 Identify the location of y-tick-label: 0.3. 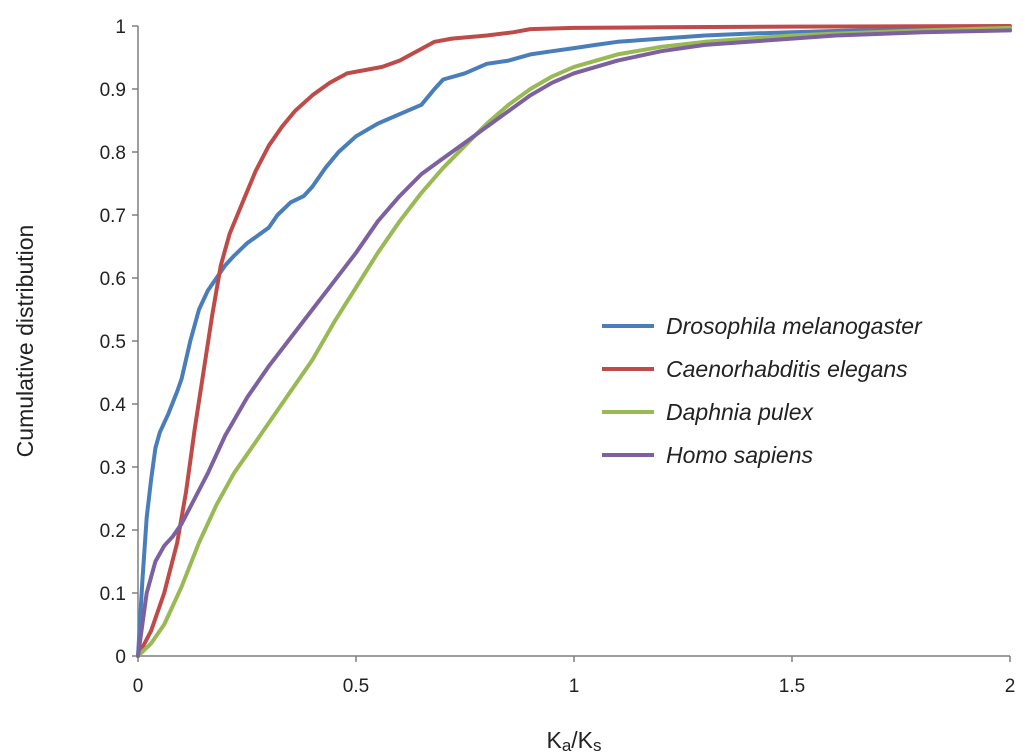
(113, 468).